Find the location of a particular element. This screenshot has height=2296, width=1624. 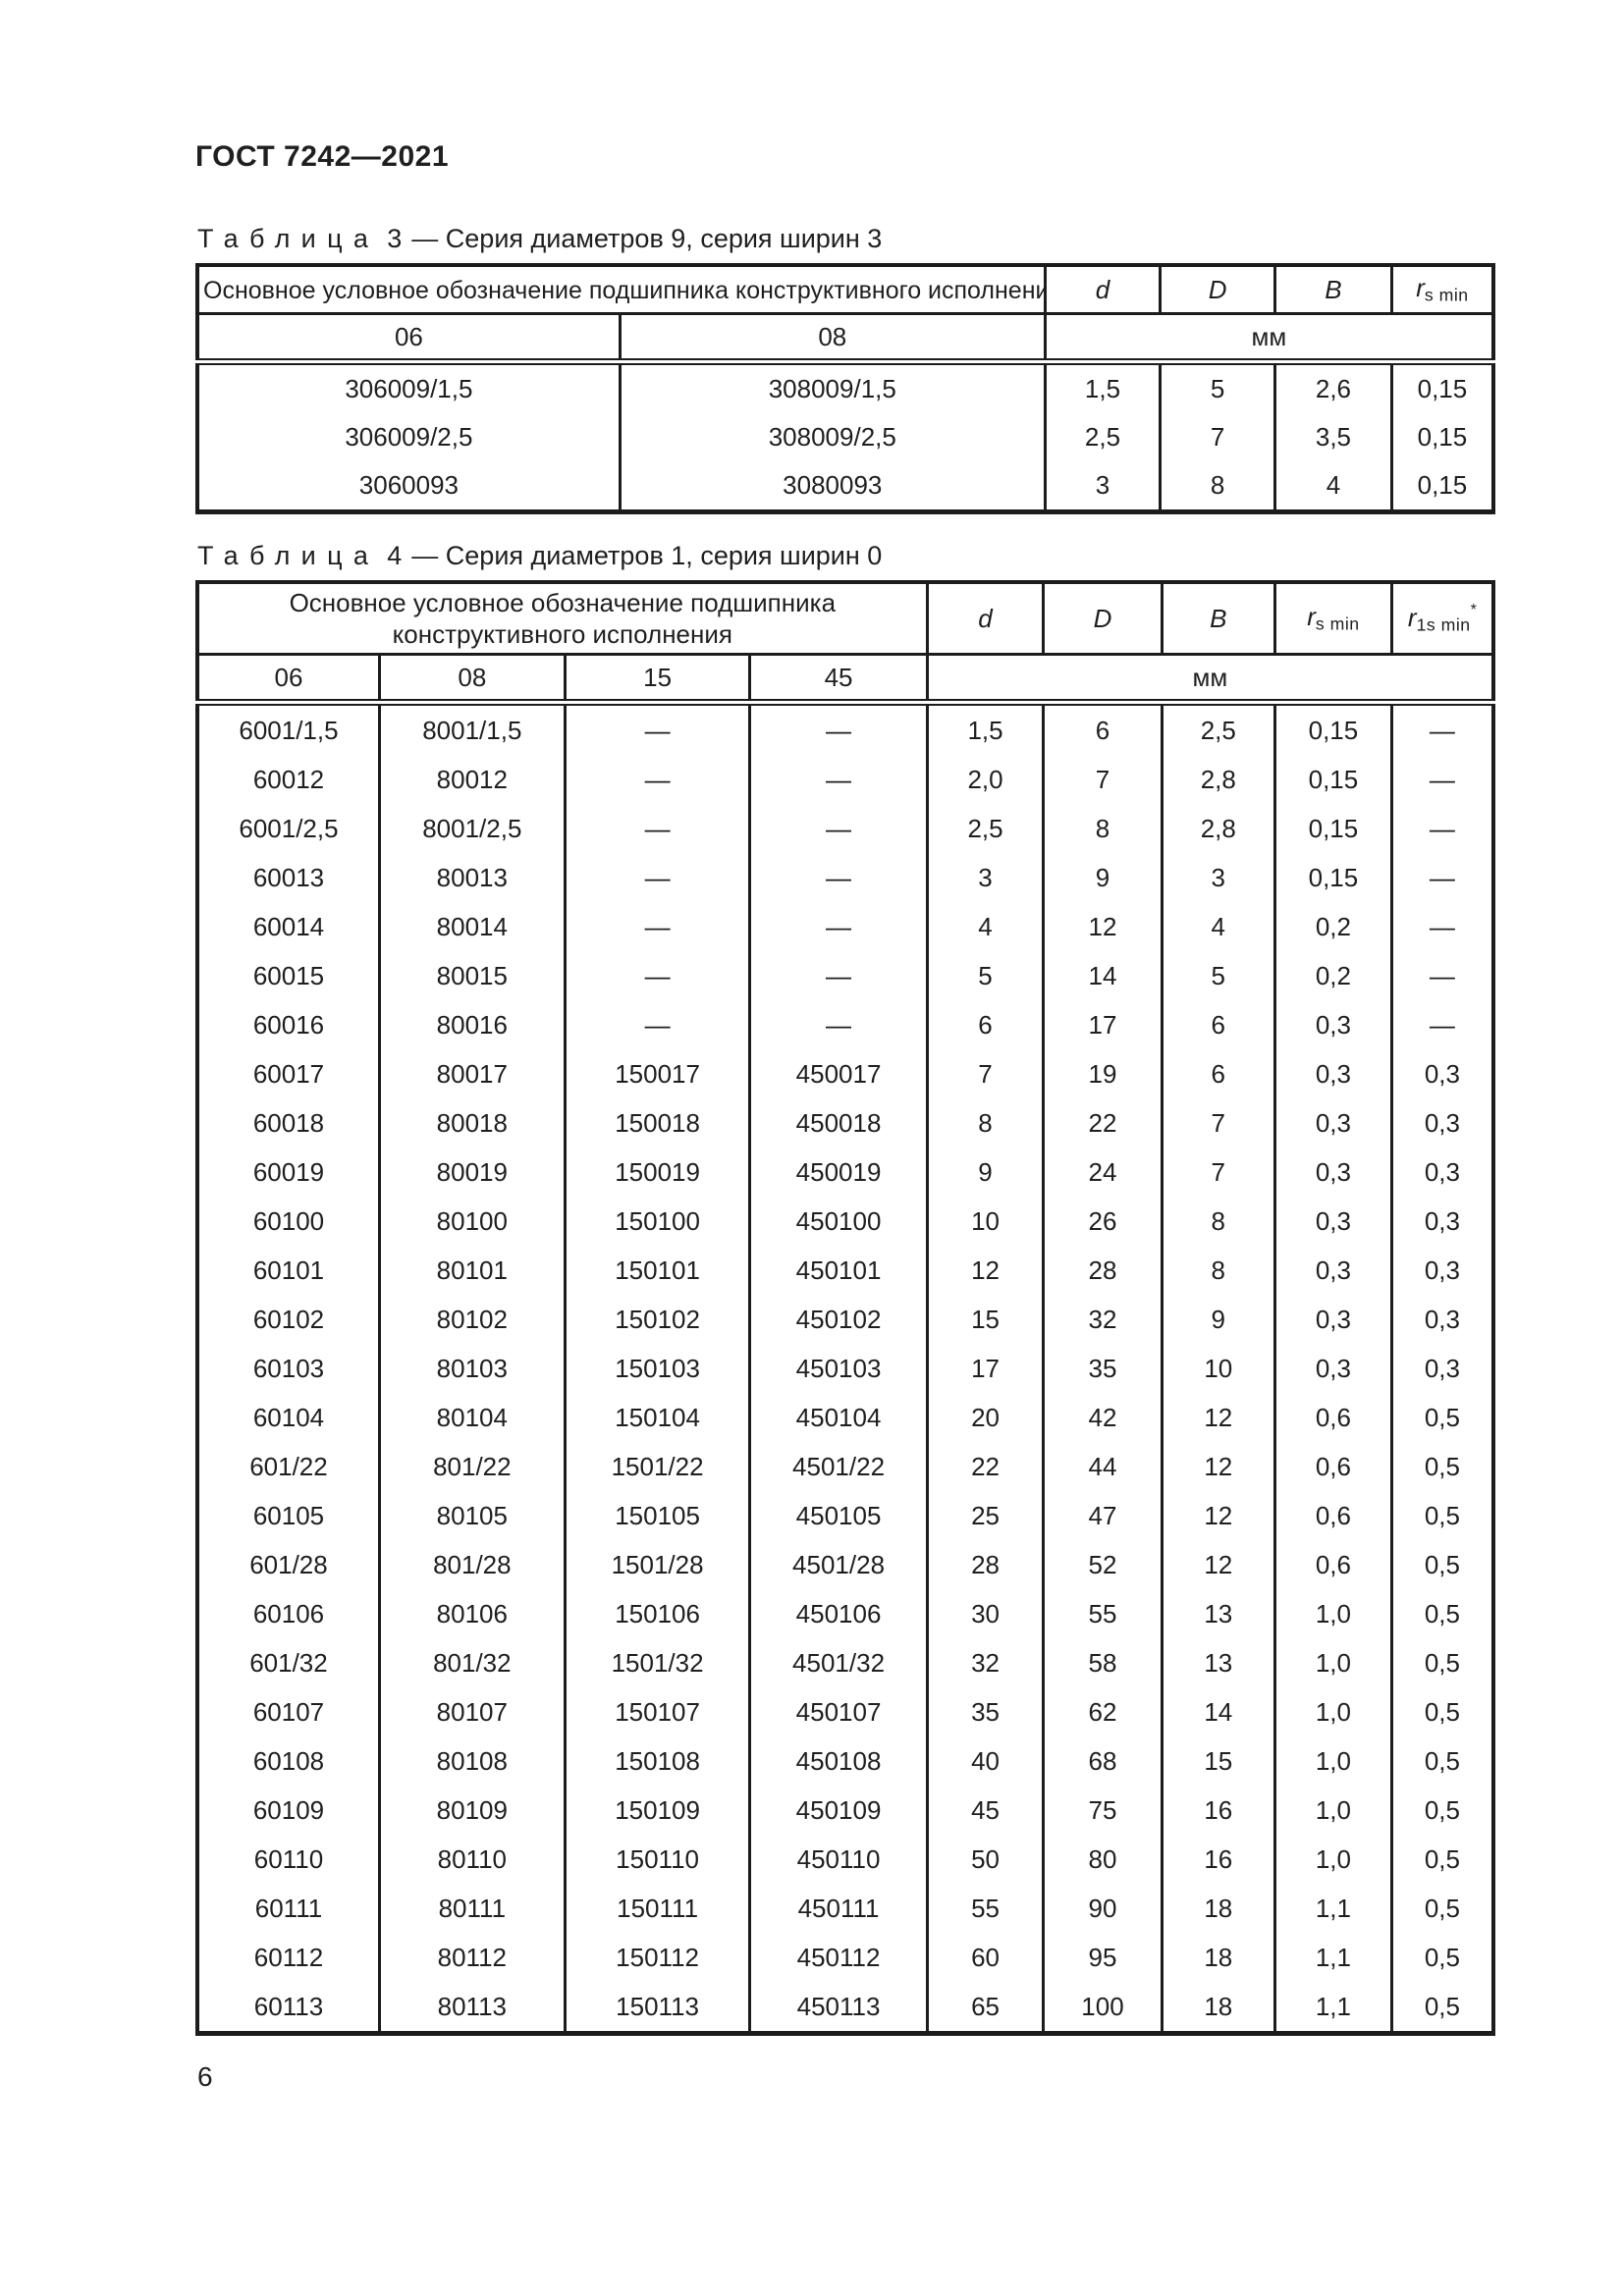

table-cell: 60018 is located at coordinates (288, 1123).